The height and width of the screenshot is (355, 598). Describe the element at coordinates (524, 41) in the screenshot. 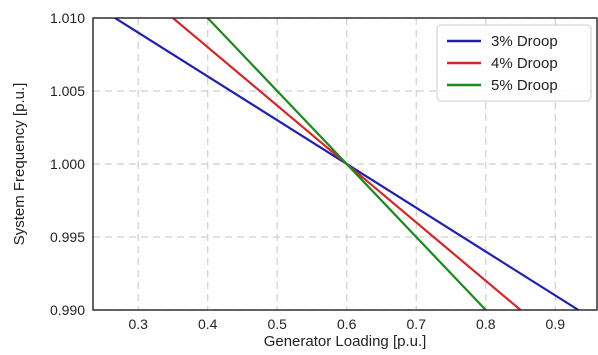

I see `legend-label: 3% Droop` at that location.